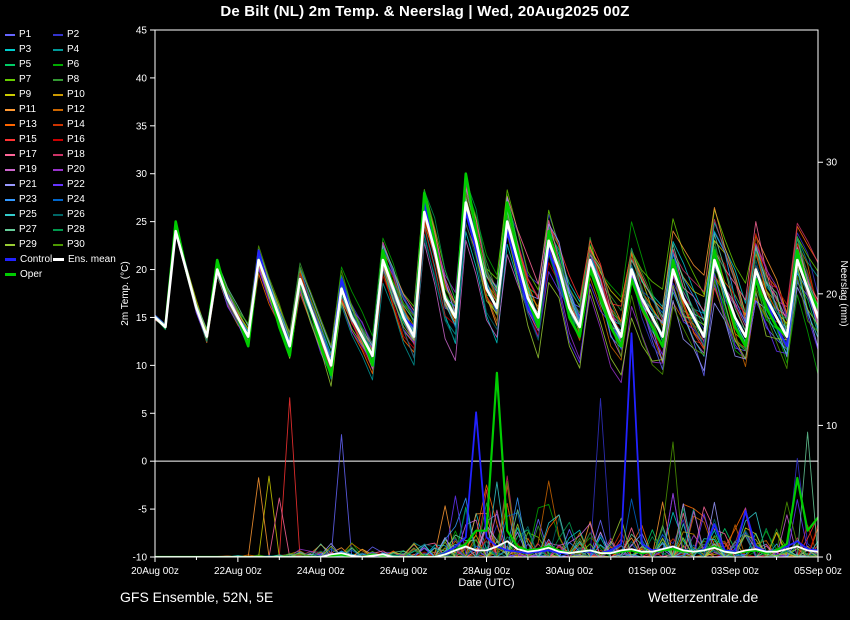 The width and height of the screenshot is (850, 620). What do you see at coordinates (142, 270) in the screenshot?
I see `left-axis-tick-label: 20` at bounding box center [142, 270].